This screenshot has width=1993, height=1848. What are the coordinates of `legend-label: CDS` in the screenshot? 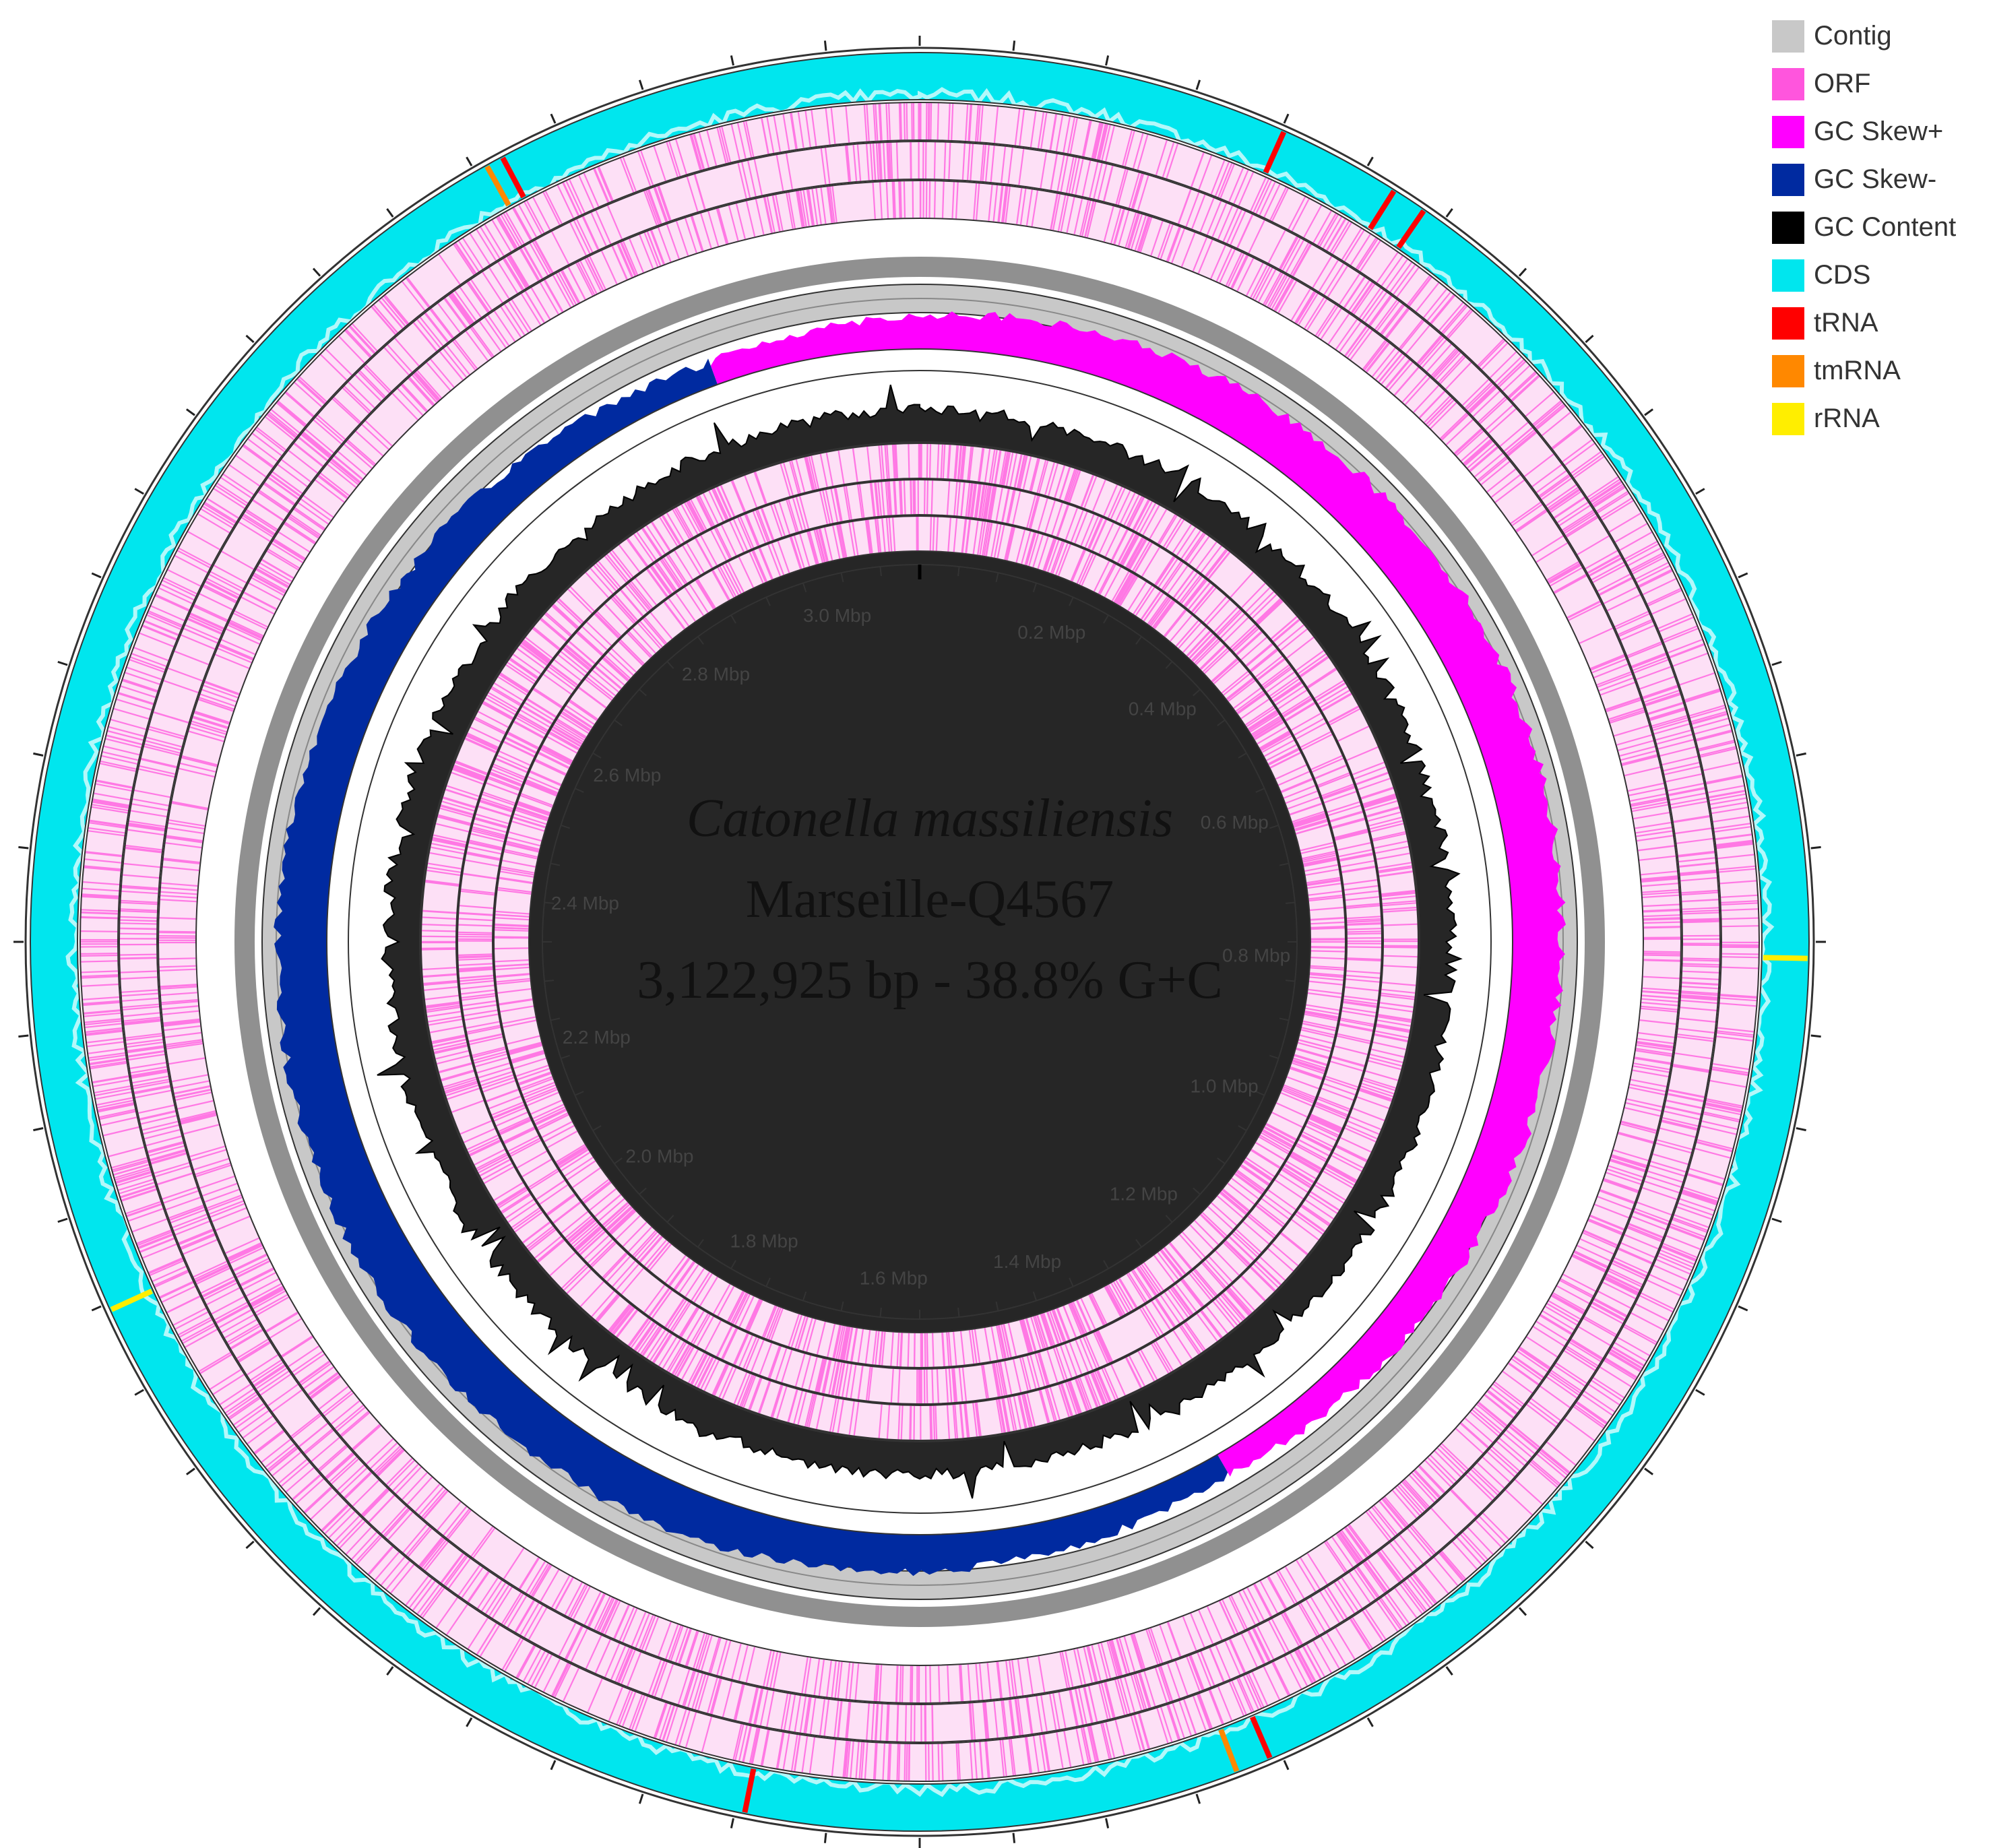 It's located at (1842, 275).